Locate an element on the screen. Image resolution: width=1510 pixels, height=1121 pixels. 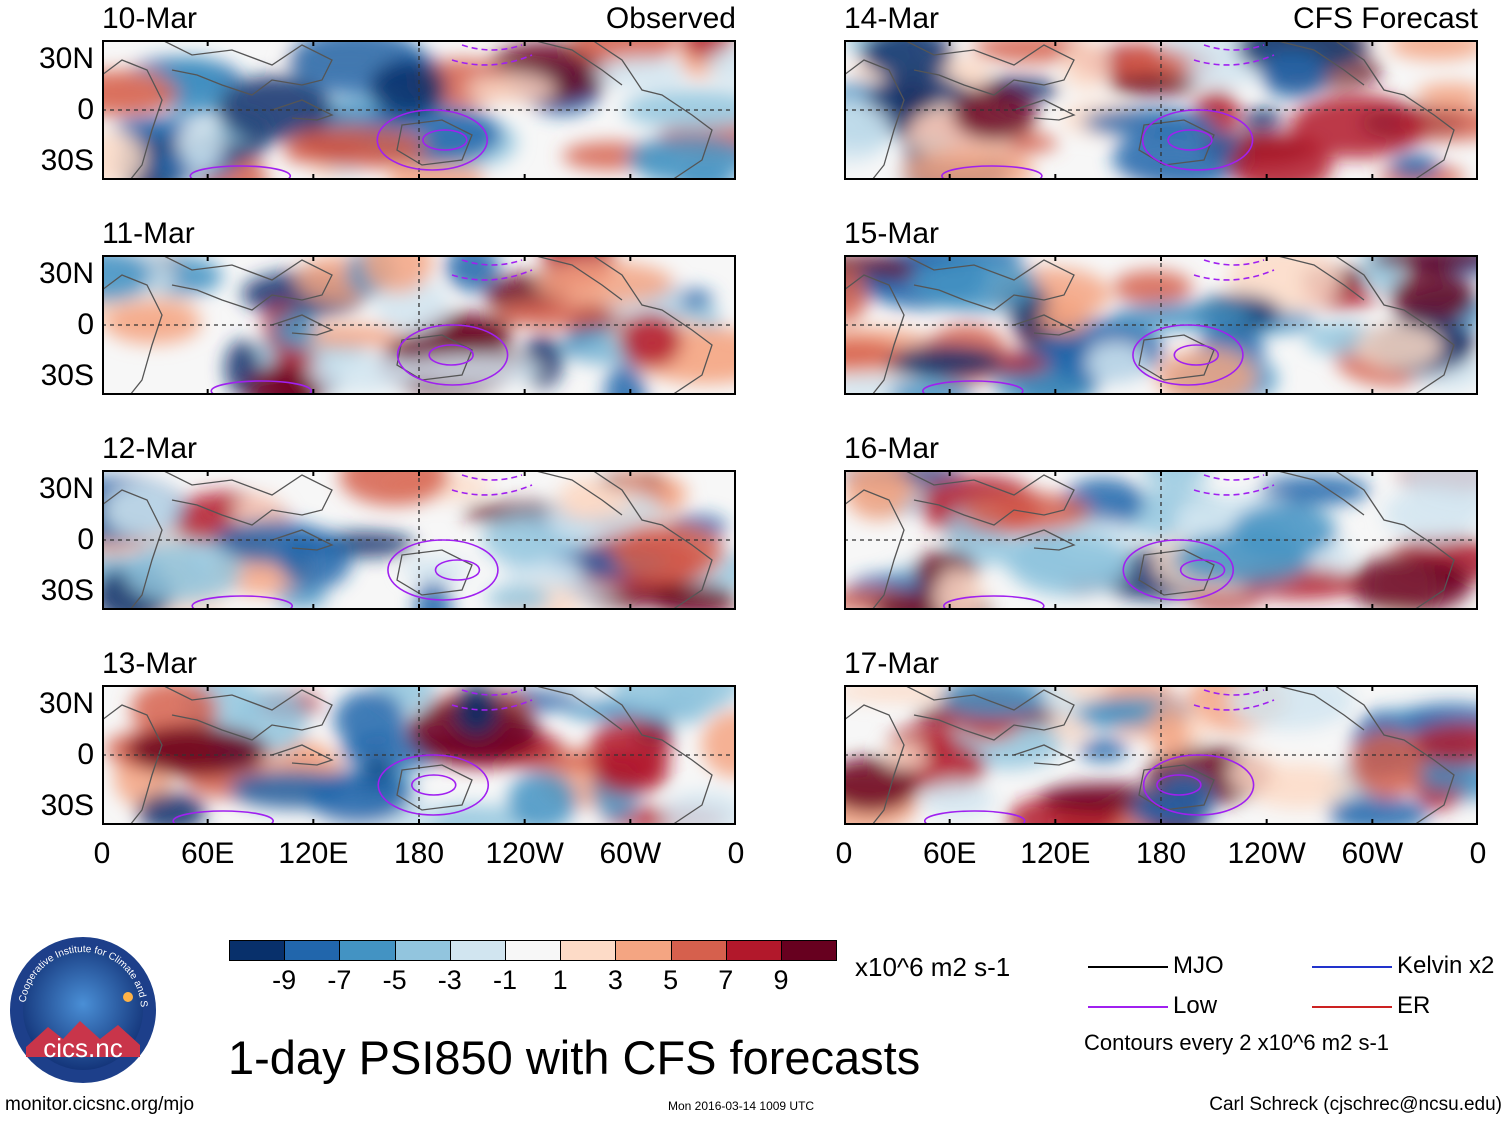
colorbar-units: x10^6 m2 s-1 is located at coordinates (933, 967).